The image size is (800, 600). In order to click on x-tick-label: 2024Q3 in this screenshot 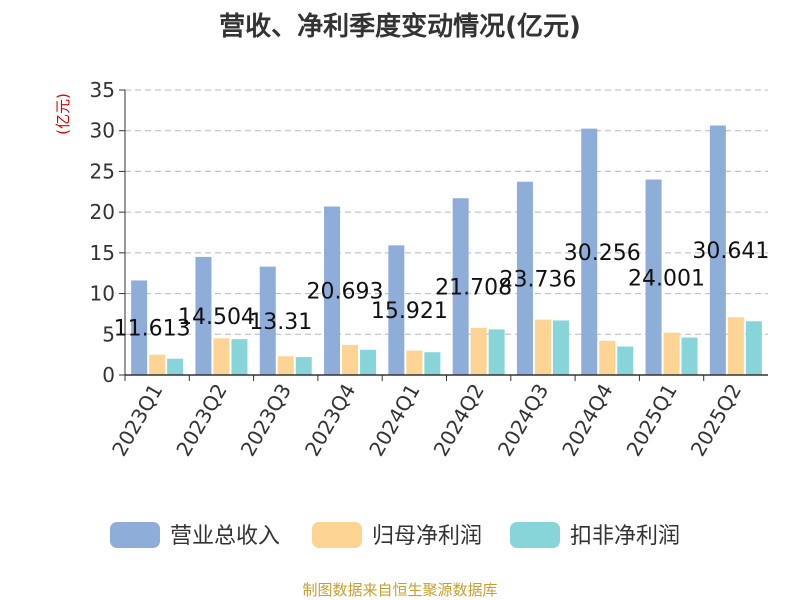, I will do `click(523, 420)`.